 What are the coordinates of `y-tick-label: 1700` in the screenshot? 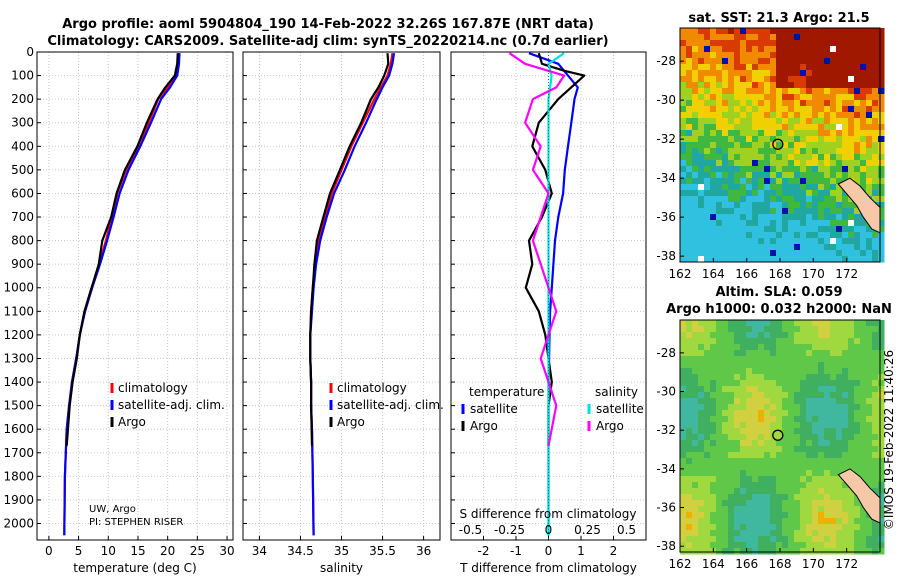 It's located at (18, 453).